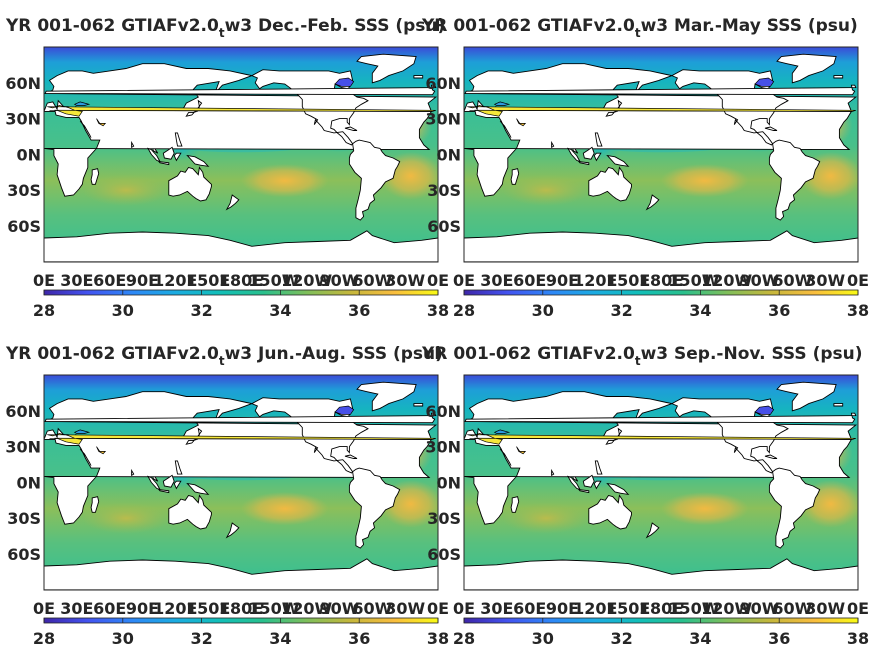  What do you see at coordinates (208, 608) in the screenshot?
I see `x-tick-label: 150E` at bounding box center [208, 608].